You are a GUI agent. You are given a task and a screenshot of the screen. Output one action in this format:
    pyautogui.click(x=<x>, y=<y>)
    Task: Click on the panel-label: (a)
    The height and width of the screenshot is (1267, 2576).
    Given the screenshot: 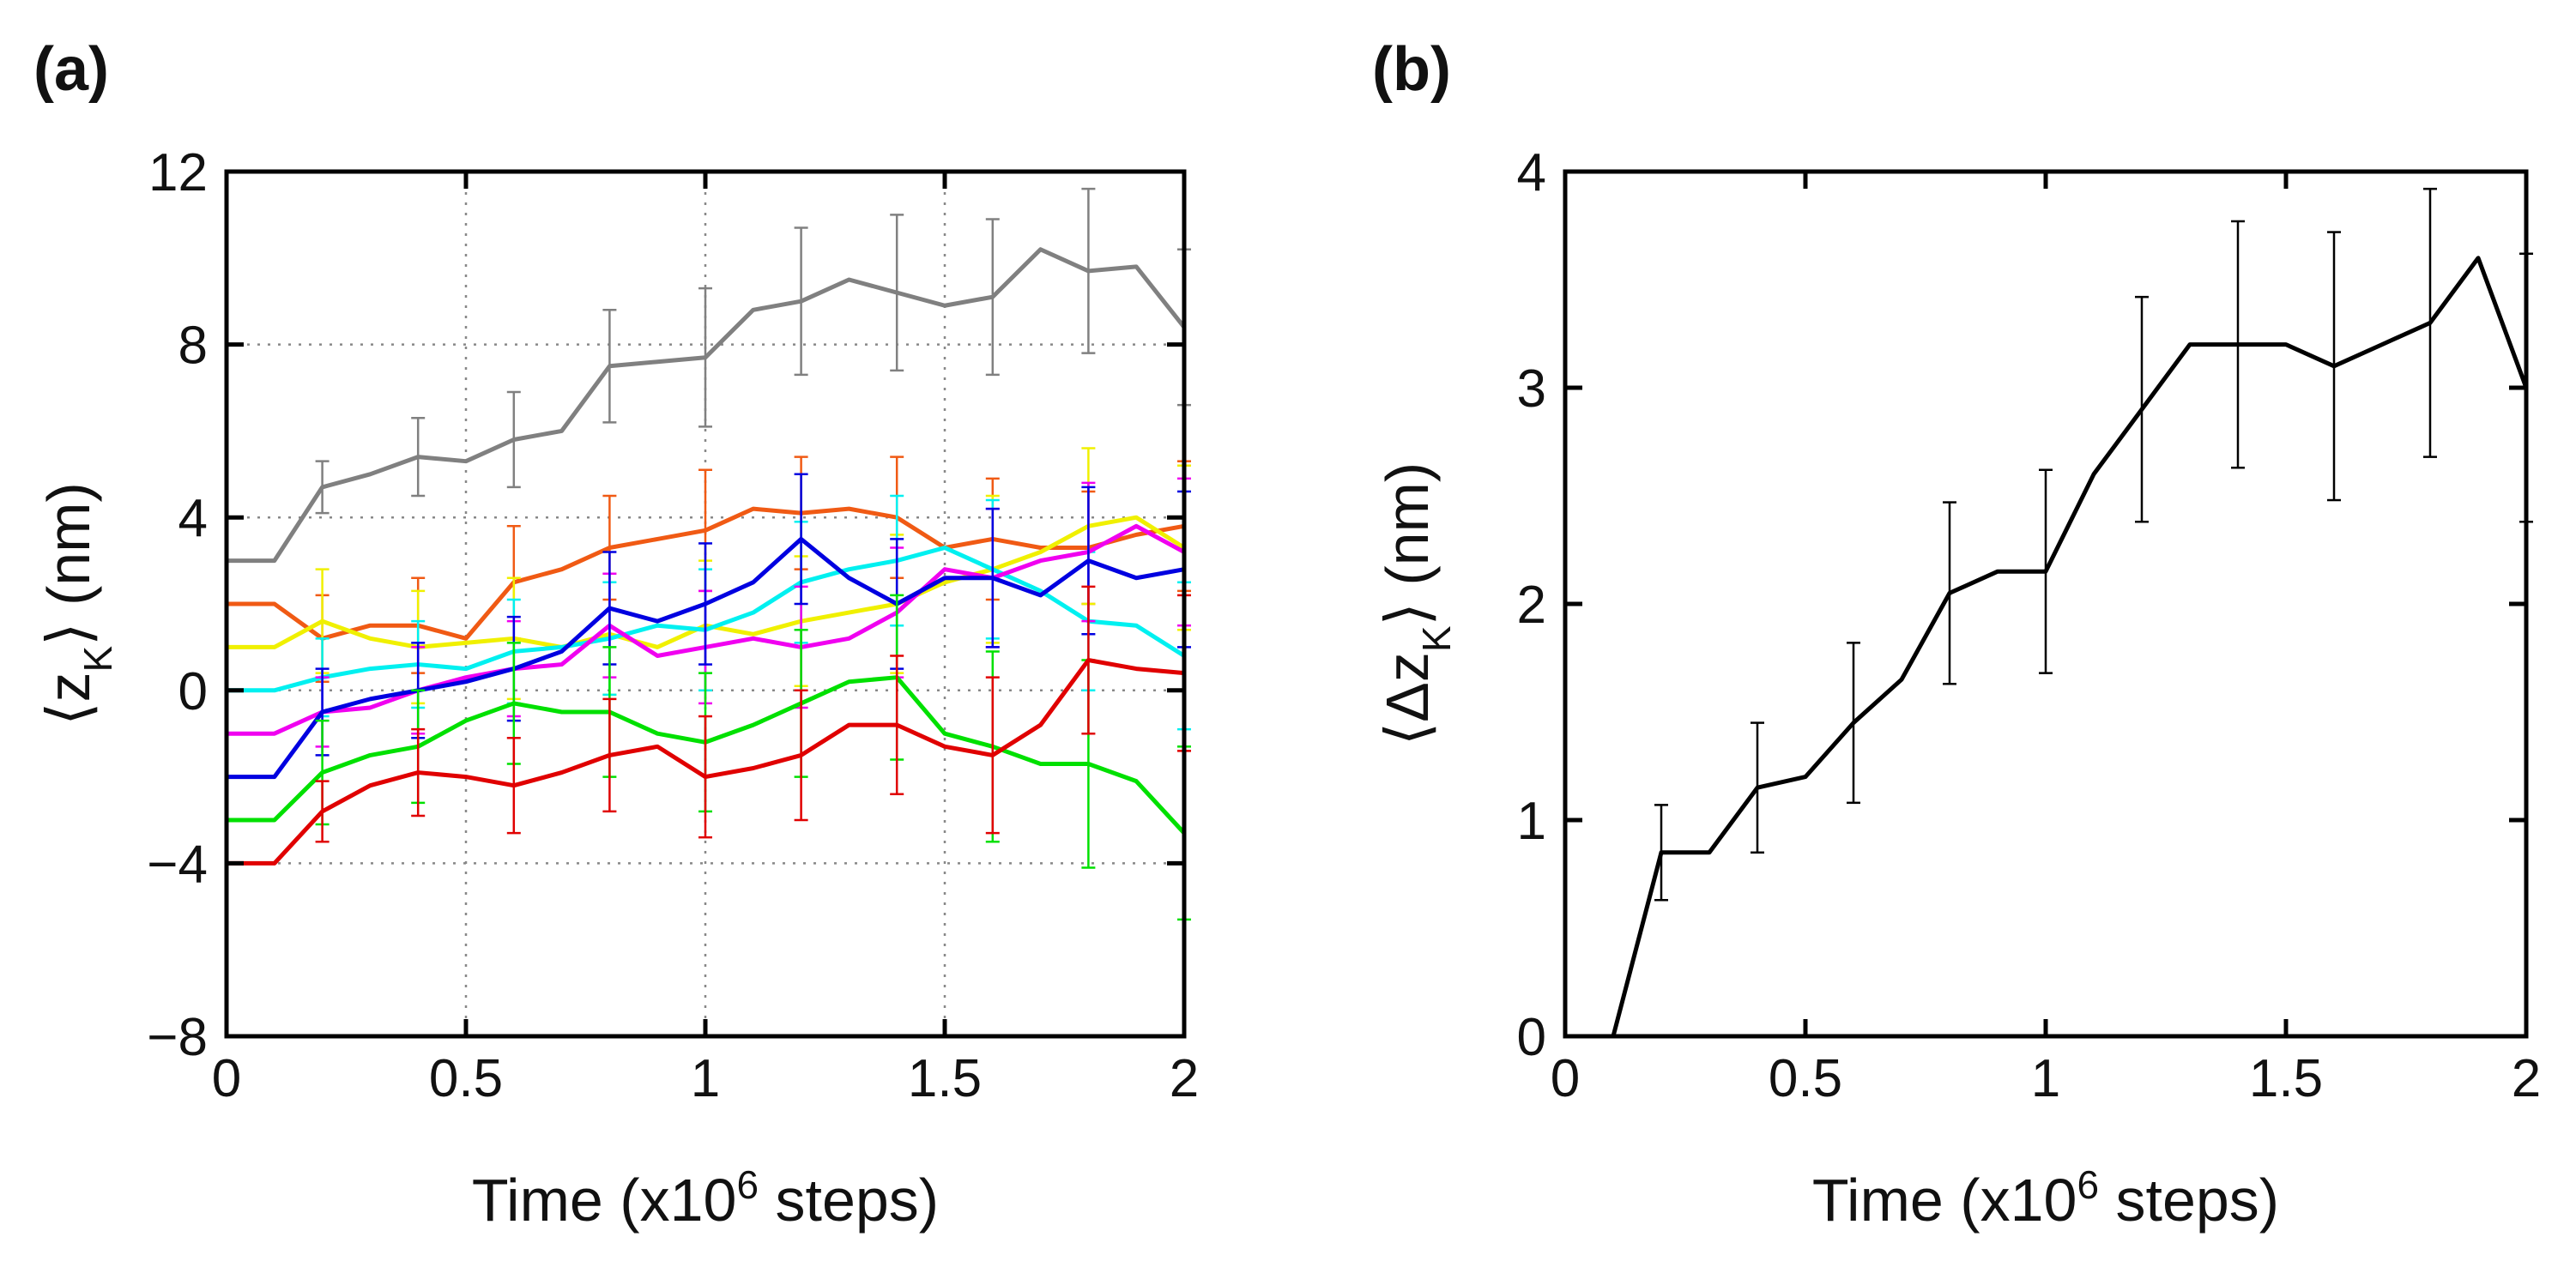 What is the action you would take?
    pyautogui.click(x=71, y=69)
    